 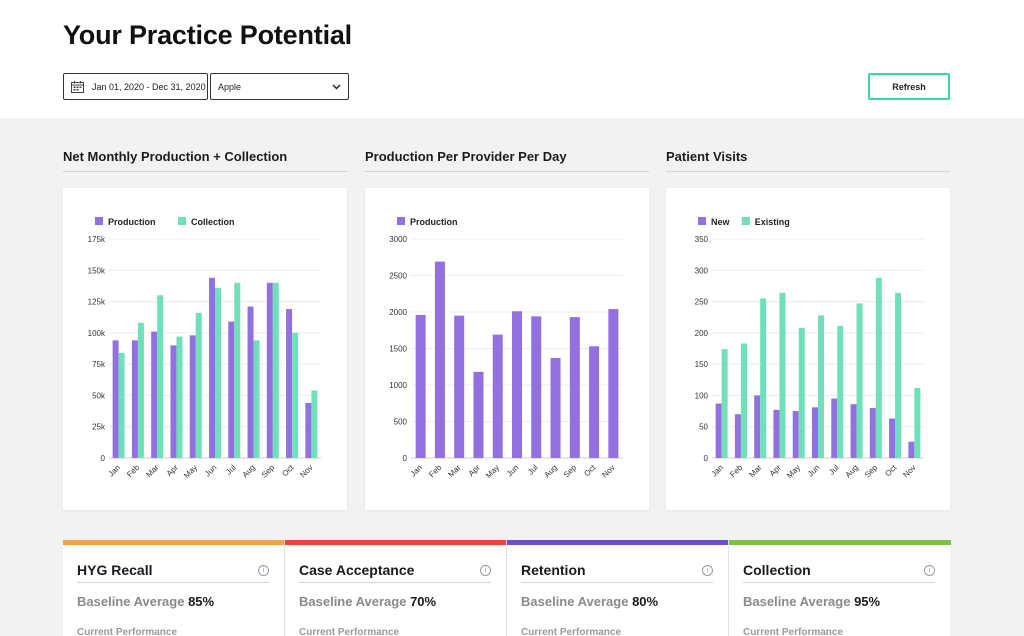 What do you see at coordinates (135, 86) in the screenshot?
I see `date-range-picker: Jan 01, 2020 - Dec 31, 2020` at bounding box center [135, 86].